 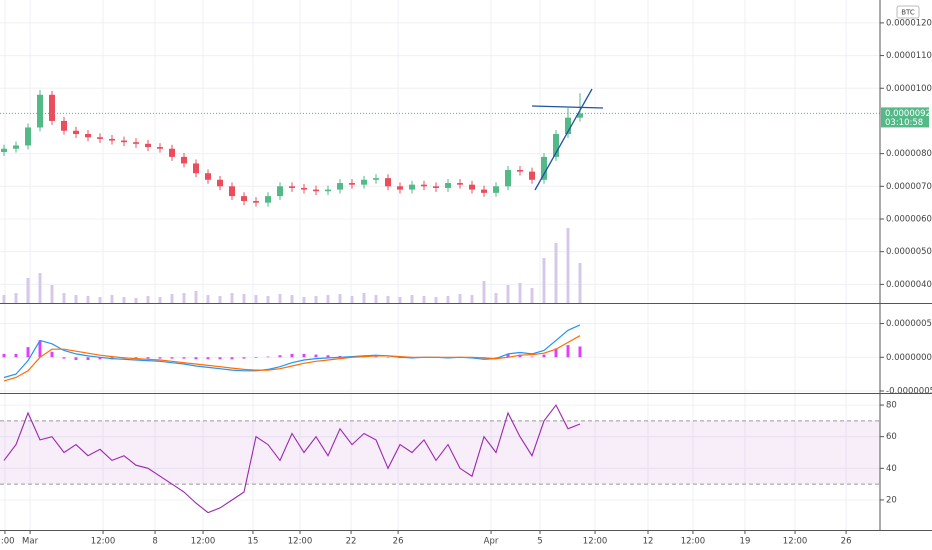 I want to click on last-price-tag, so click(x=905, y=117).